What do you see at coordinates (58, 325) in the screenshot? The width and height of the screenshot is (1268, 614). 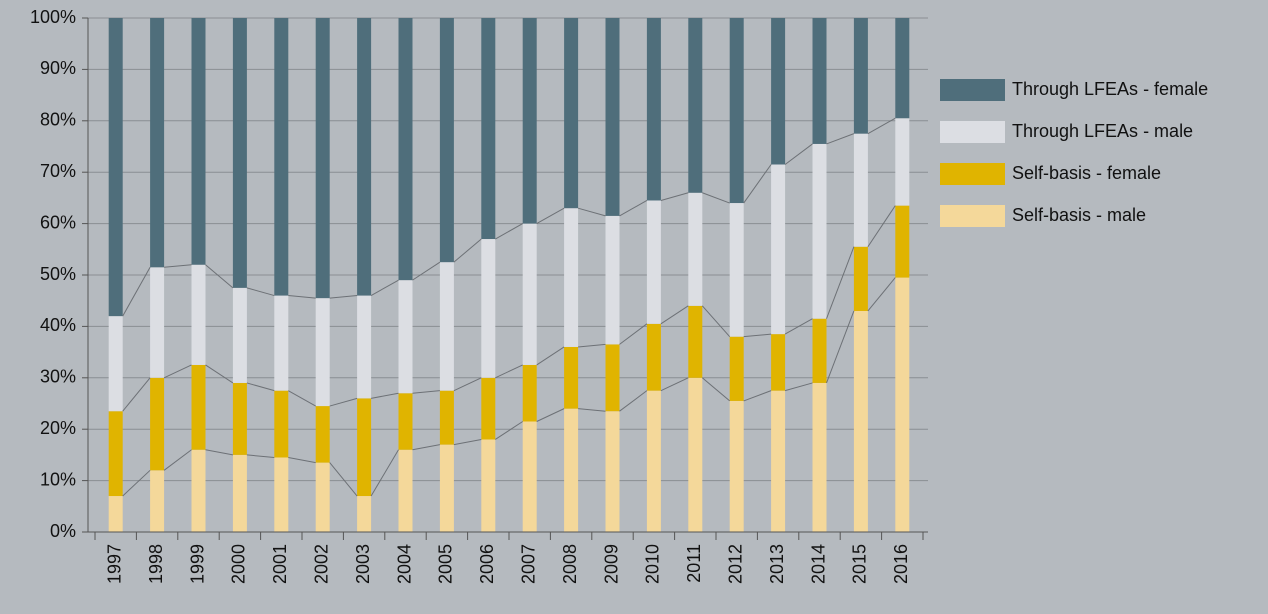 I see `y-tick-label: 40%` at bounding box center [58, 325].